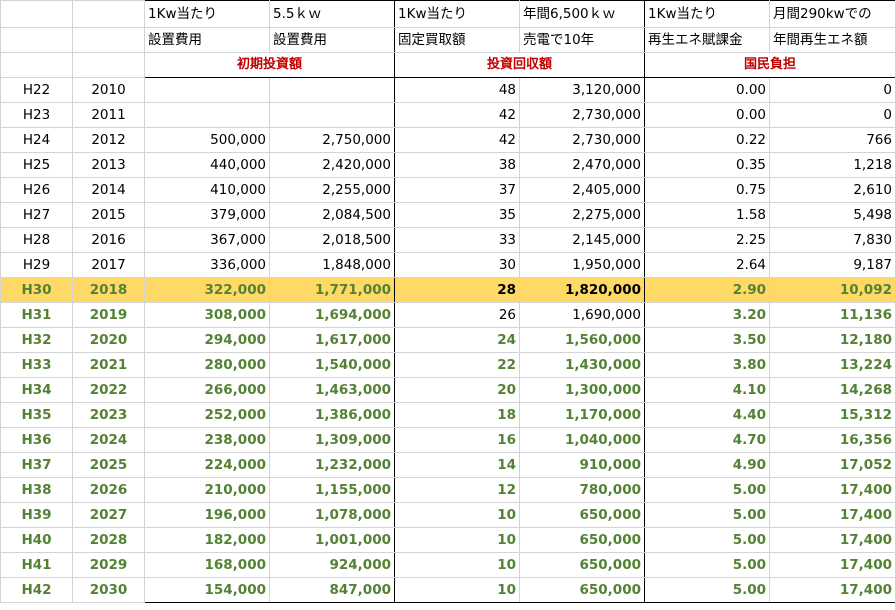  Describe the element at coordinates (457, 265) in the screenshot. I see `fit-price-cell: 30` at that location.